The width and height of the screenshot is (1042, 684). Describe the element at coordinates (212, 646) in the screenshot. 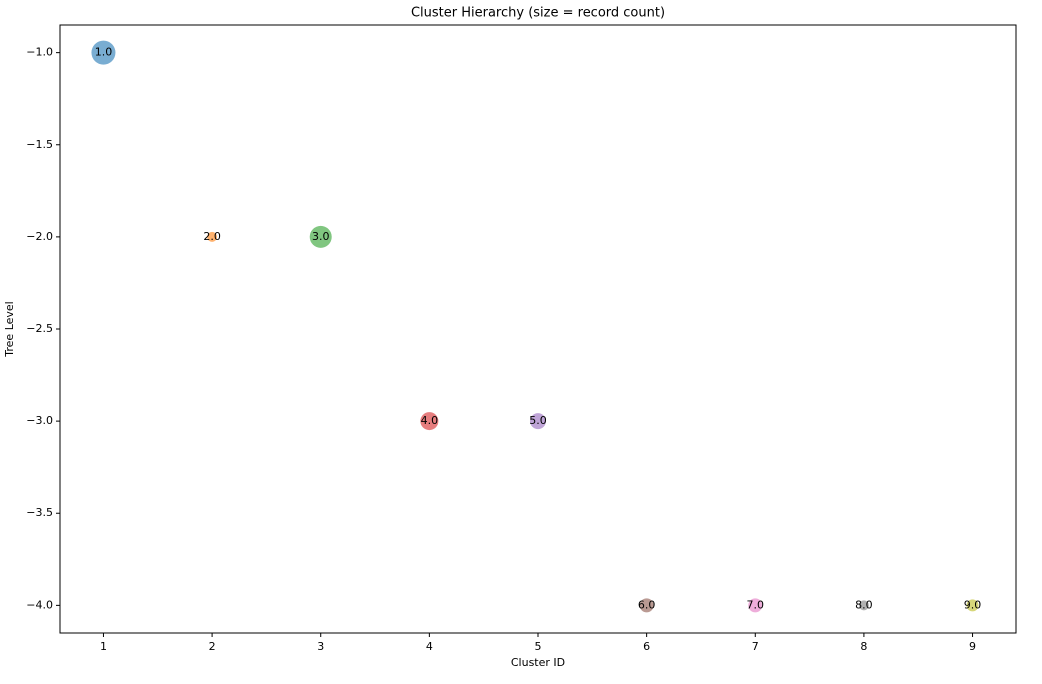

I see `x-tick-label: 2` at that location.